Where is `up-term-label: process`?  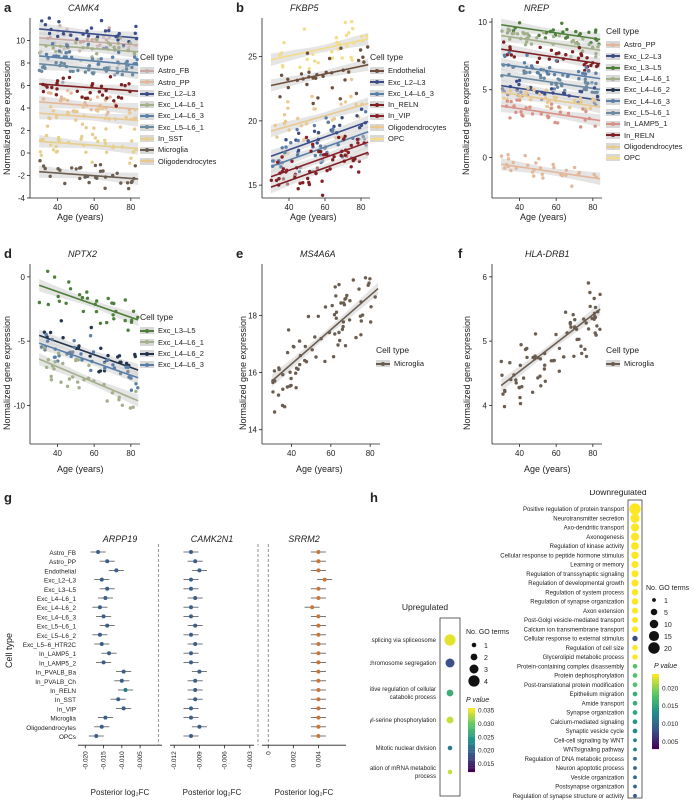 up-term-label: process is located at coordinates (425, 777).